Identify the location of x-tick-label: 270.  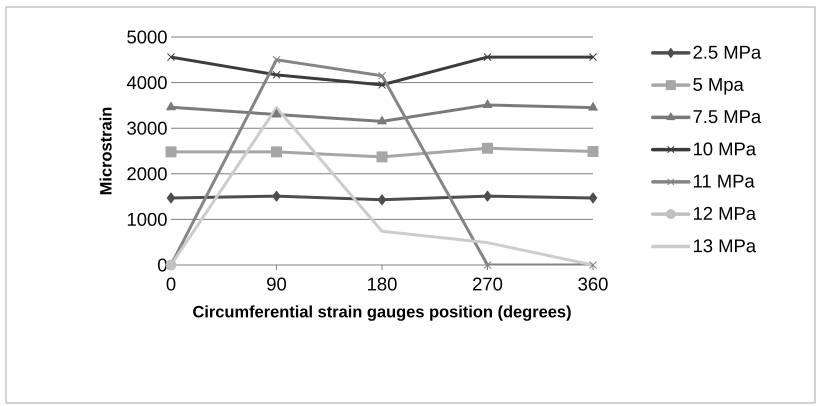
(487, 284).